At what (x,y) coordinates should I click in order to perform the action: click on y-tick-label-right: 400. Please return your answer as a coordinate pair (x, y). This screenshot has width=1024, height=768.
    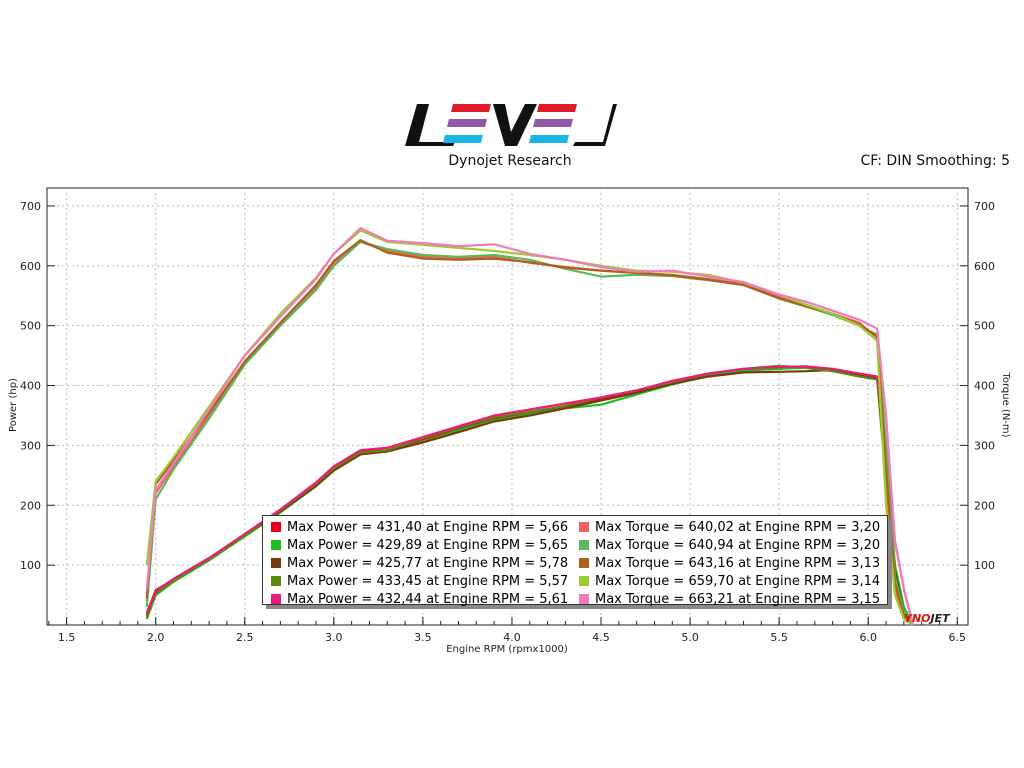
    Looking at the image, I should click on (984, 386).